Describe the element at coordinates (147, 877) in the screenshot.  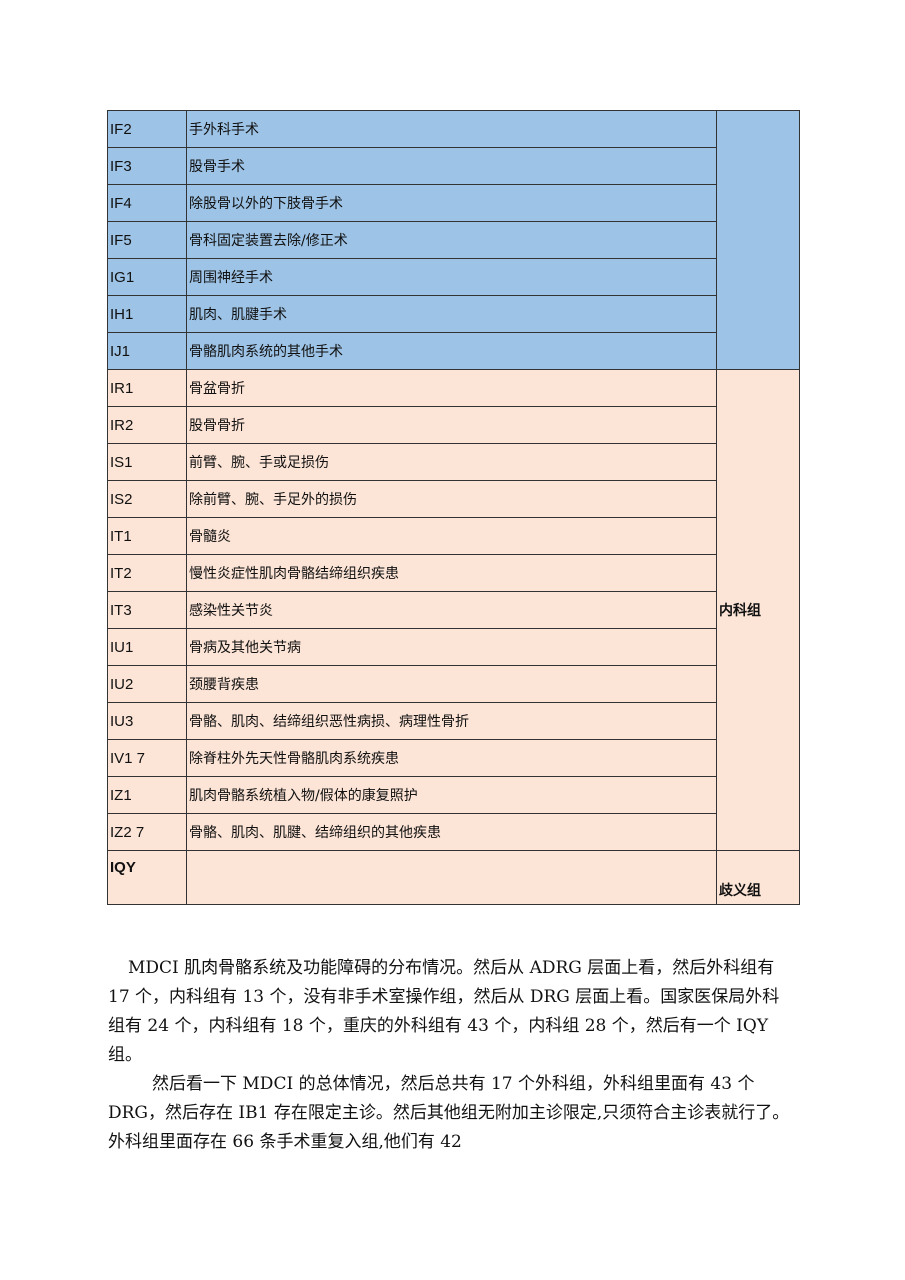
I see `drg-code: IQY` at that location.